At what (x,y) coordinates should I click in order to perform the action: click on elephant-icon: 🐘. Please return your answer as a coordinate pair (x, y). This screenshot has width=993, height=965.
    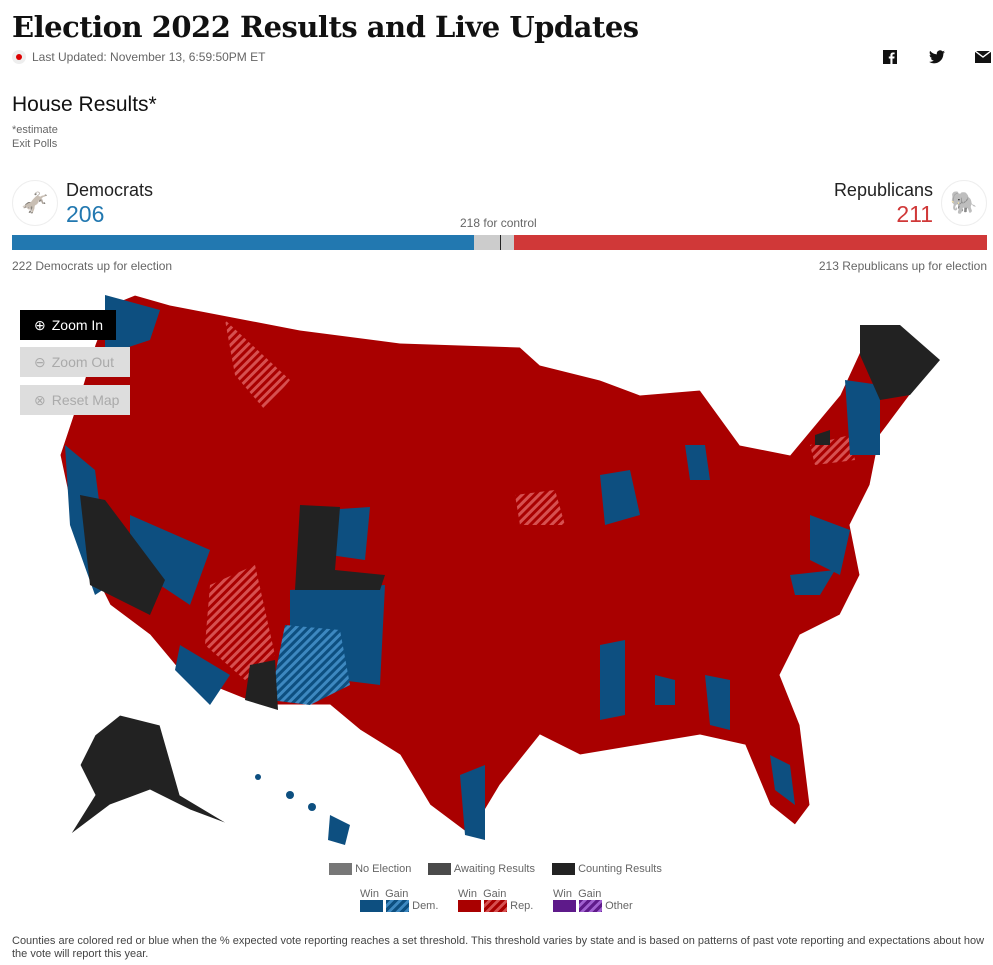
    Looking at the image, I should click on (964, 203).